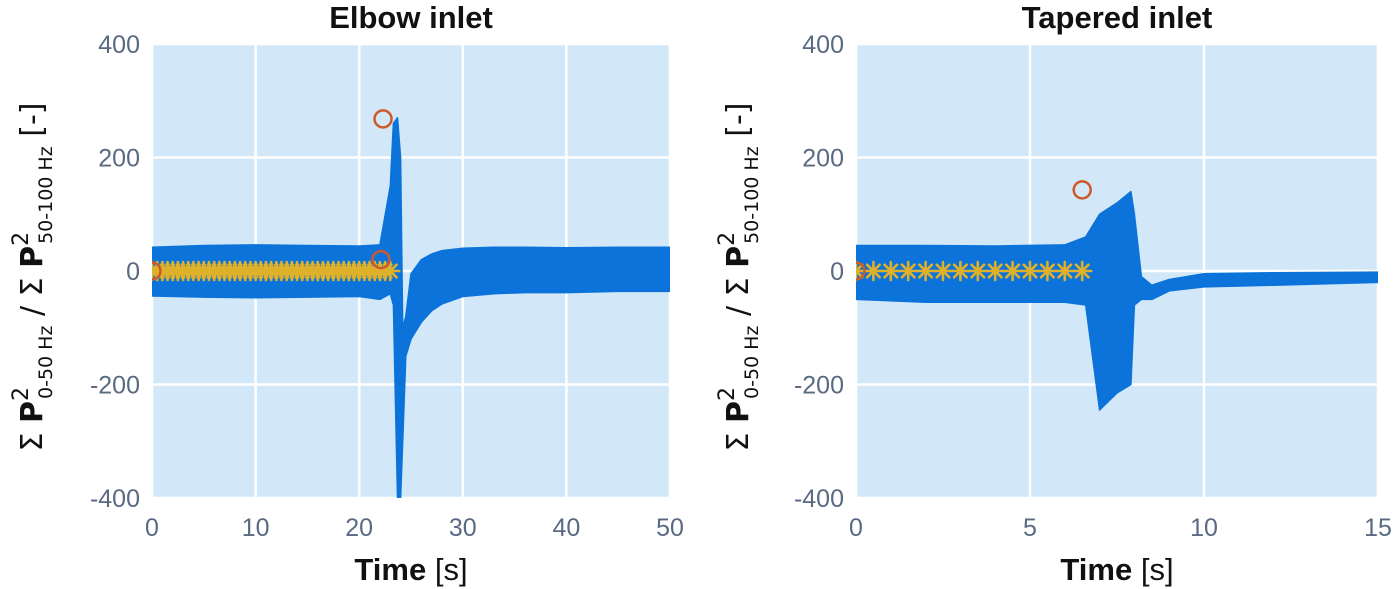 The height and width of the screenshot is (589, 1394). What do you see at coordinates (1117, 300) in the screenshot?
I see `signal-band` at bounding box center [1117, 300].